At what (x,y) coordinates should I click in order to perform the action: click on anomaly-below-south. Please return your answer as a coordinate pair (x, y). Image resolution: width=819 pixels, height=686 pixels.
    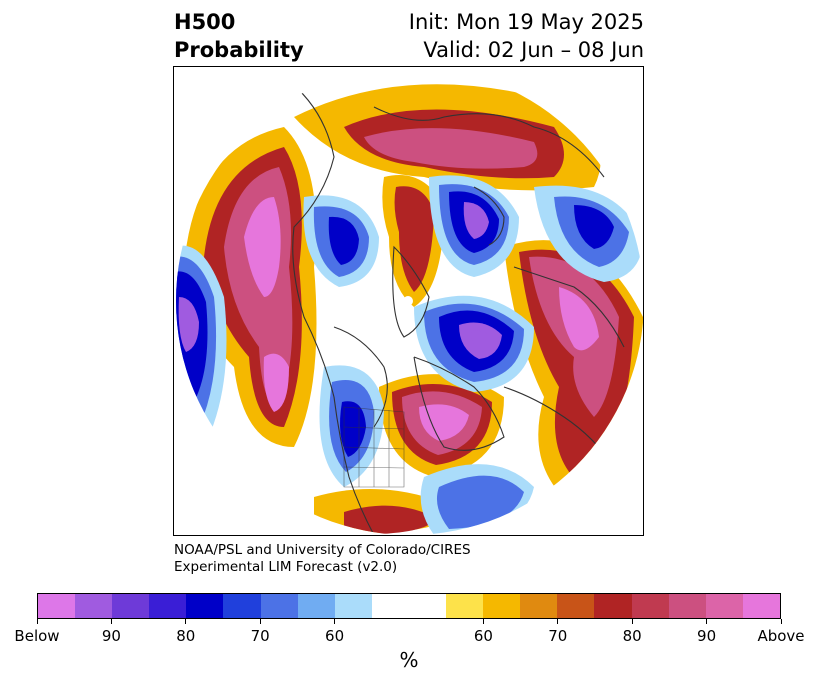
    Looking at the image, I should click on (477, 499).